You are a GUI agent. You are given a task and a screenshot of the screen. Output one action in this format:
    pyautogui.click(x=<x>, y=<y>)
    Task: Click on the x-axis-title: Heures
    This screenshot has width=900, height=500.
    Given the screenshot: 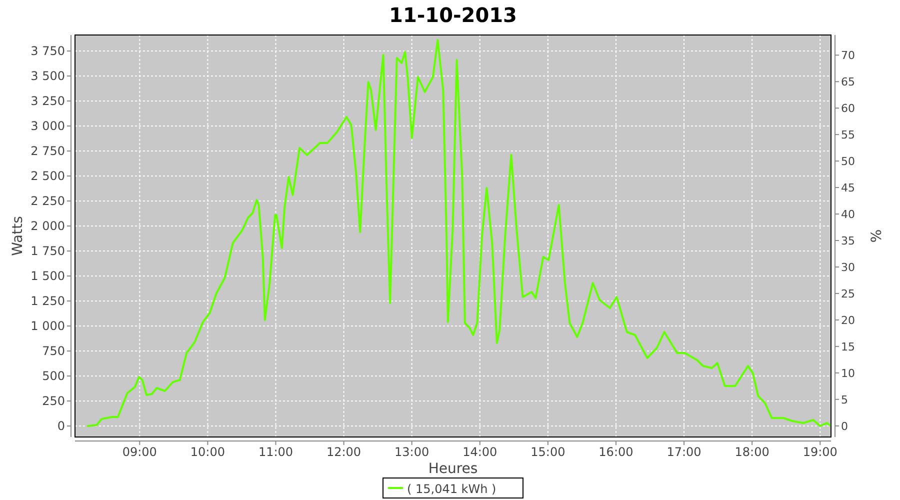 What is the action you would take?
    pyautogui.click(x=453, y=469)
    